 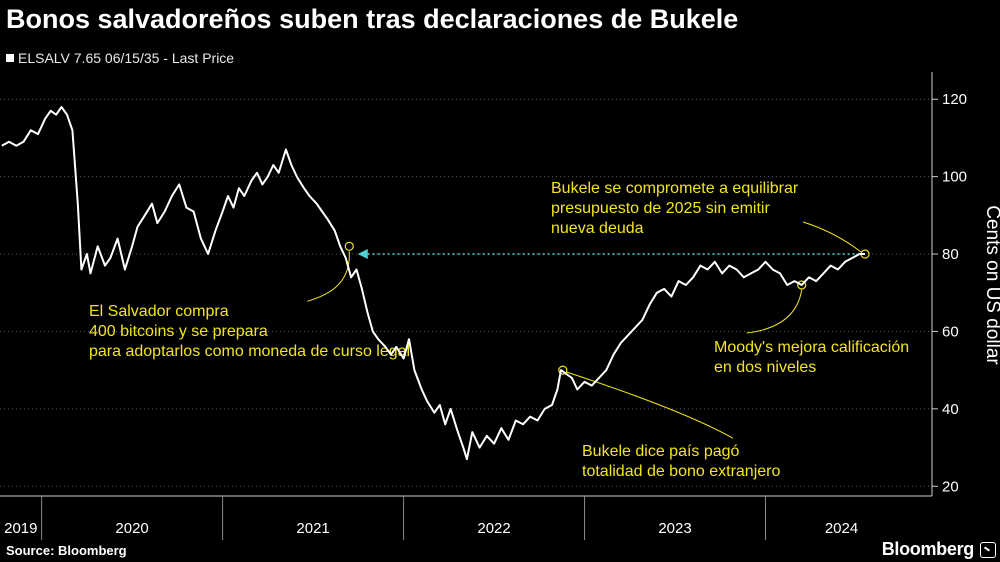 I want to click on y-axis: 20 40 60 80 100 120, so click(x=949, y=284).